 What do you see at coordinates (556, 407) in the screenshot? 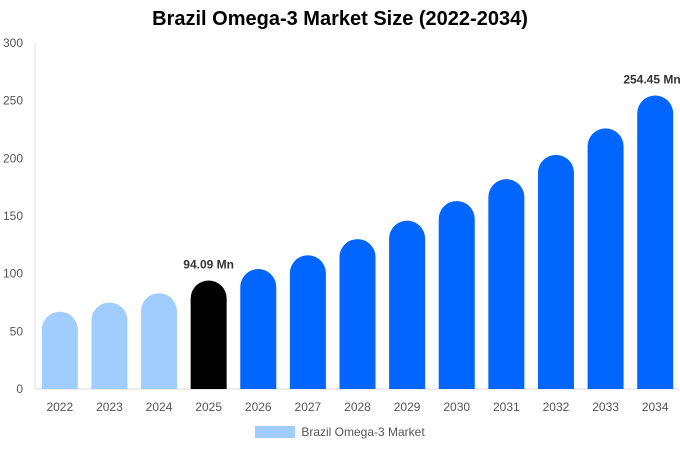
I see `x-tick-label: 2032` at bounding box center [556, 407].